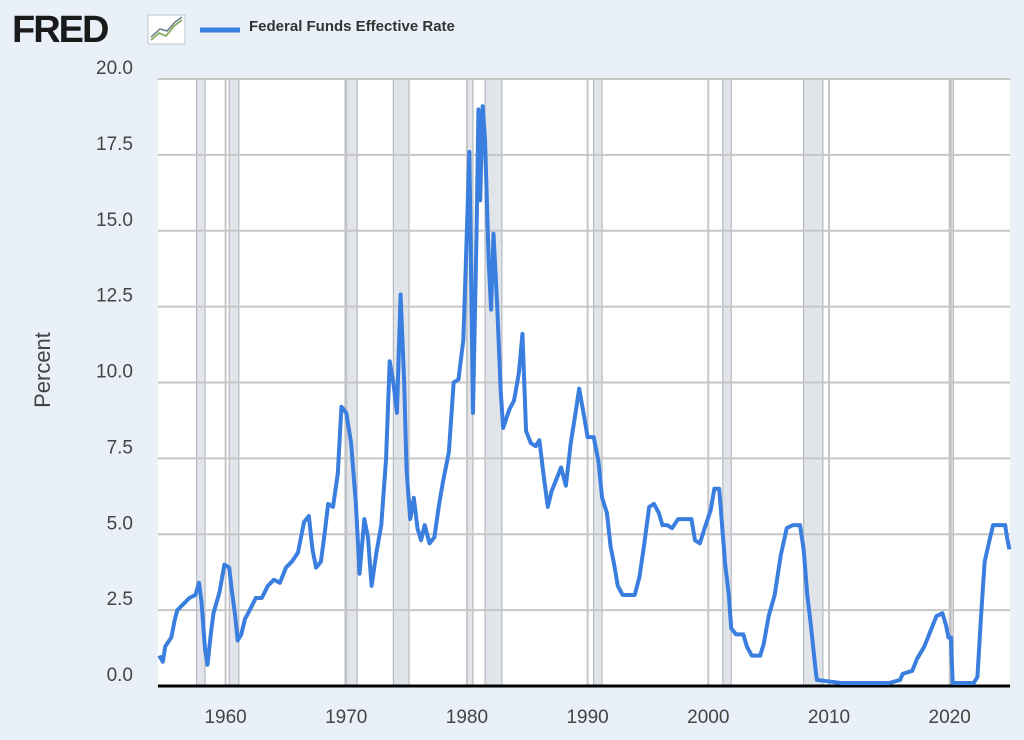  What do you see at coordinates (114, 68) in the screenshot?
I see `y-tick-label: 20.0` at bounding box center [114, 68].